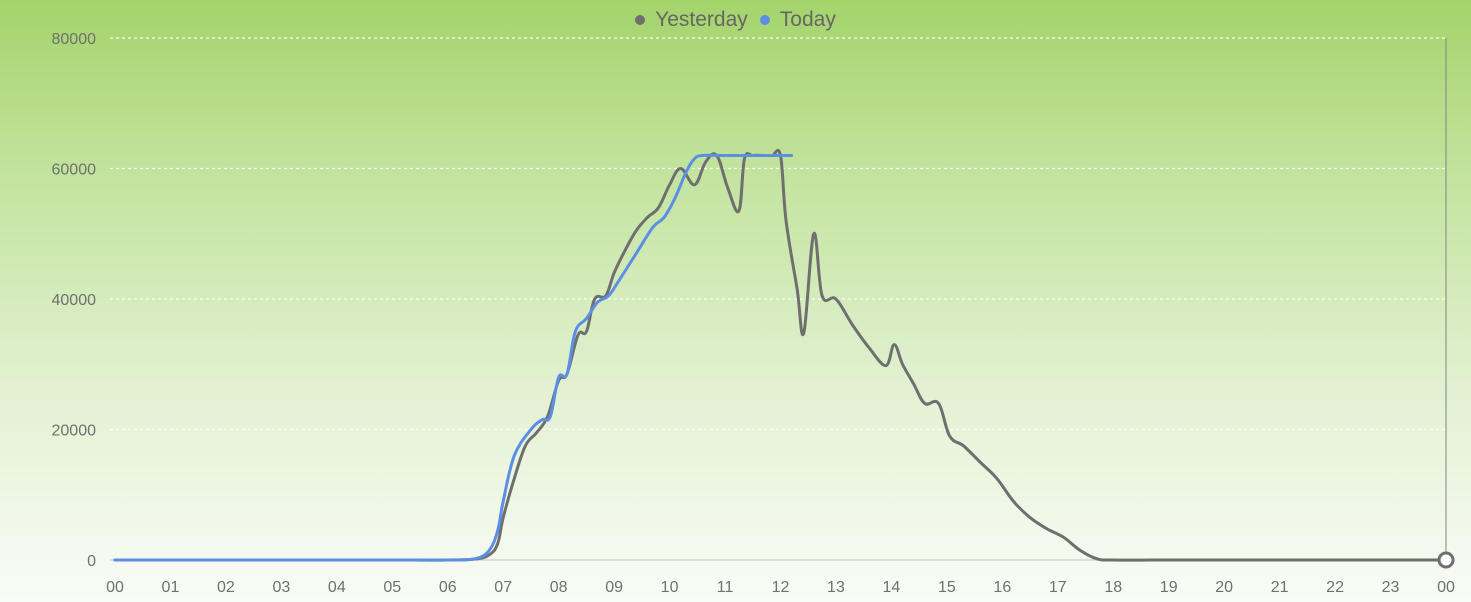  Describe the element at coordinates (614, 587) in the screenshot. I see `x-tick-label: 09` at that location.